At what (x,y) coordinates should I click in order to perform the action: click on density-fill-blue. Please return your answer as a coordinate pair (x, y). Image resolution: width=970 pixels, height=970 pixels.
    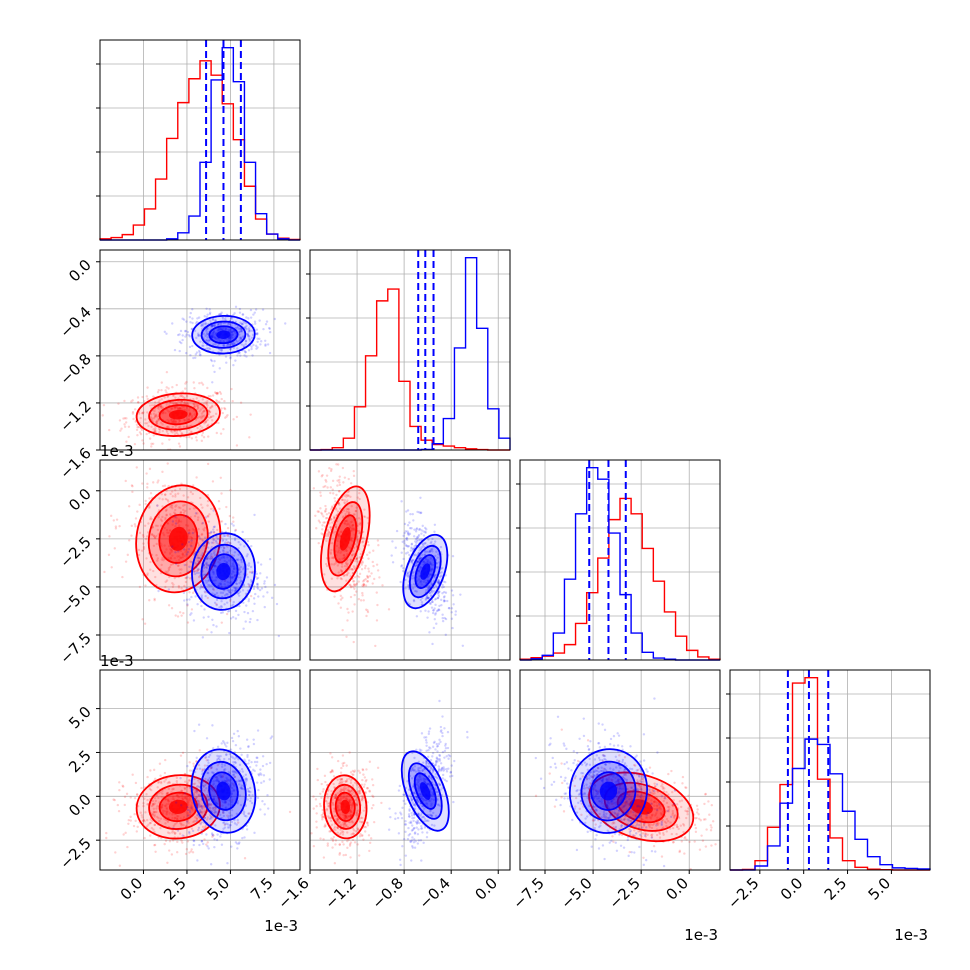
    Looking at the image, I should click on (223, 334).